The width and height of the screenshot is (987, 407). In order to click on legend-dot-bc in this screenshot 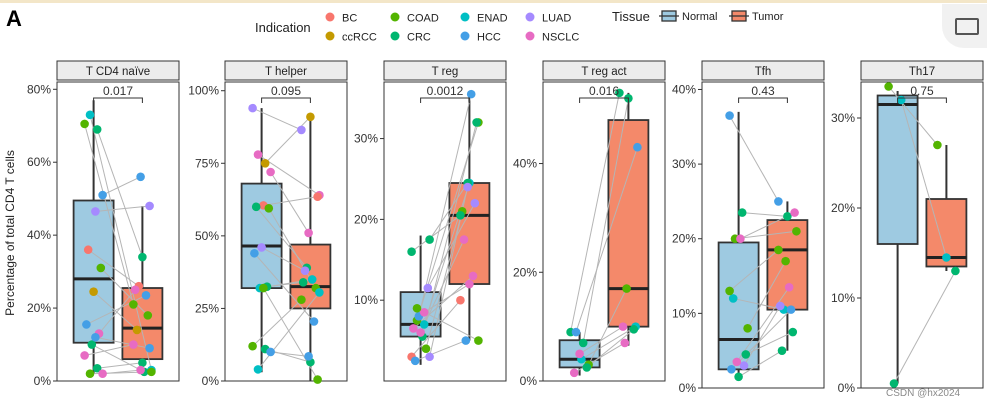, I will do `click(330, 17)`.